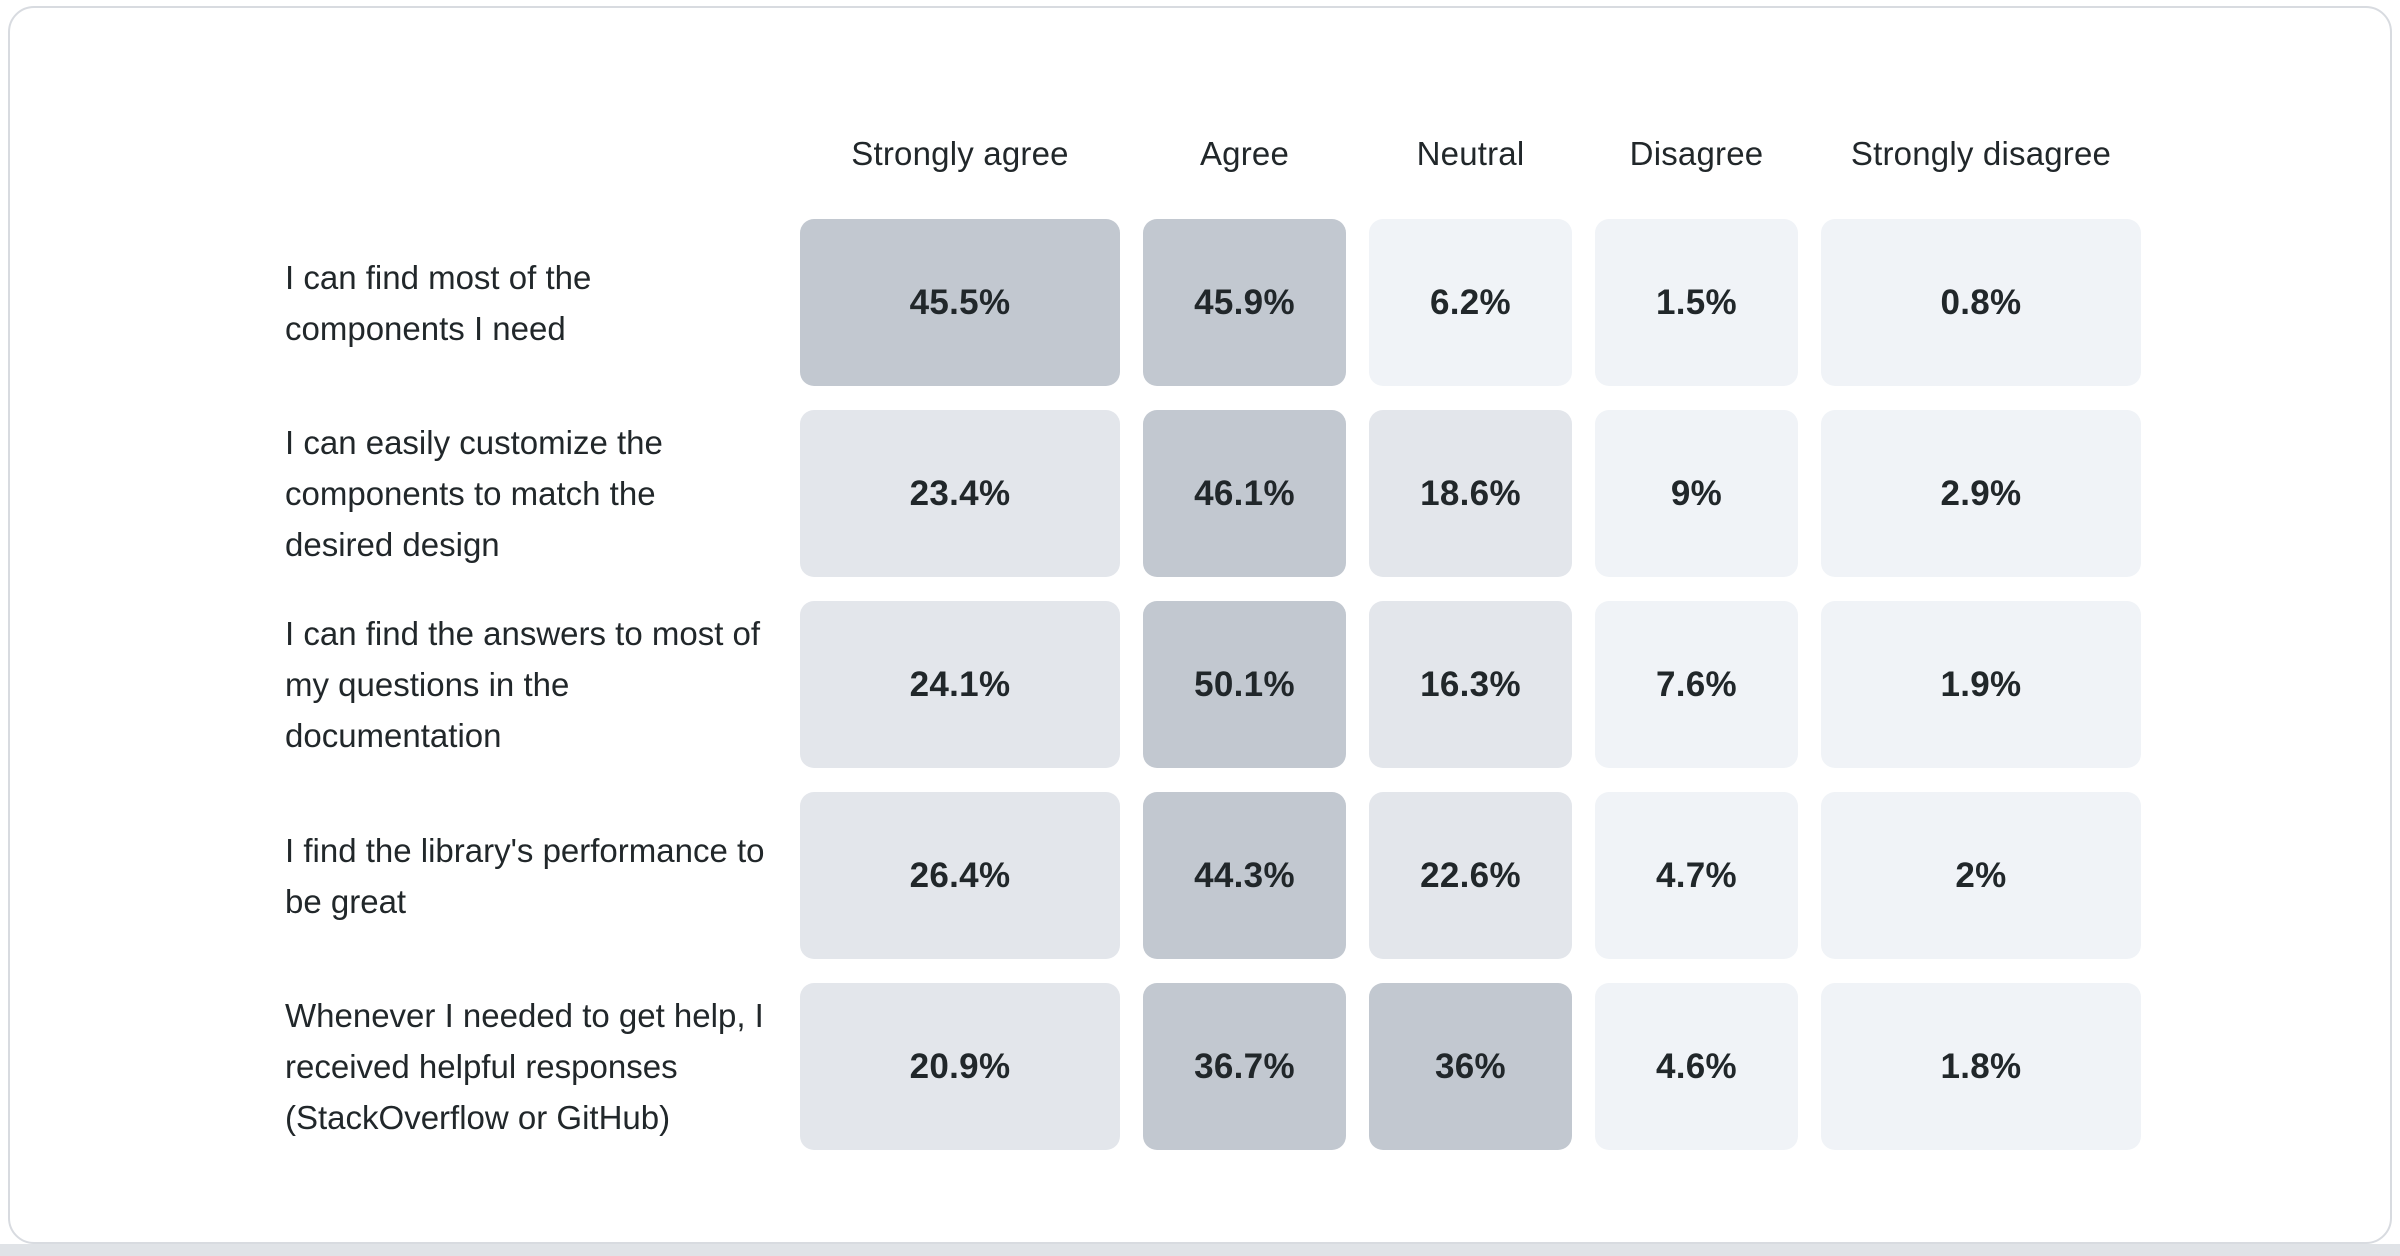  What do you see at coordinates (1244, 302) in the screenshot?
I see `heatmap-cell: 45.9%` at bounding box center [1244, 302].